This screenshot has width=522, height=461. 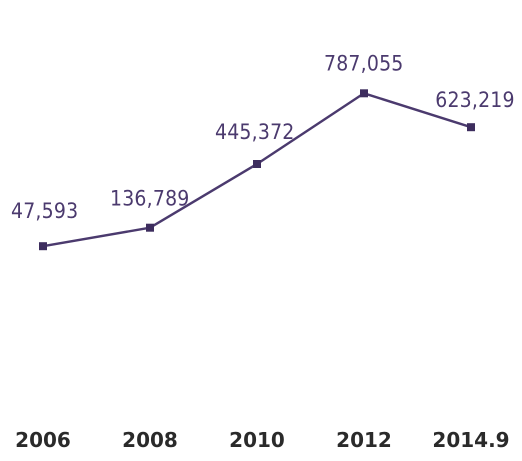 I want to click on data-label-2006: 47,593, so click(x=44, y=211).